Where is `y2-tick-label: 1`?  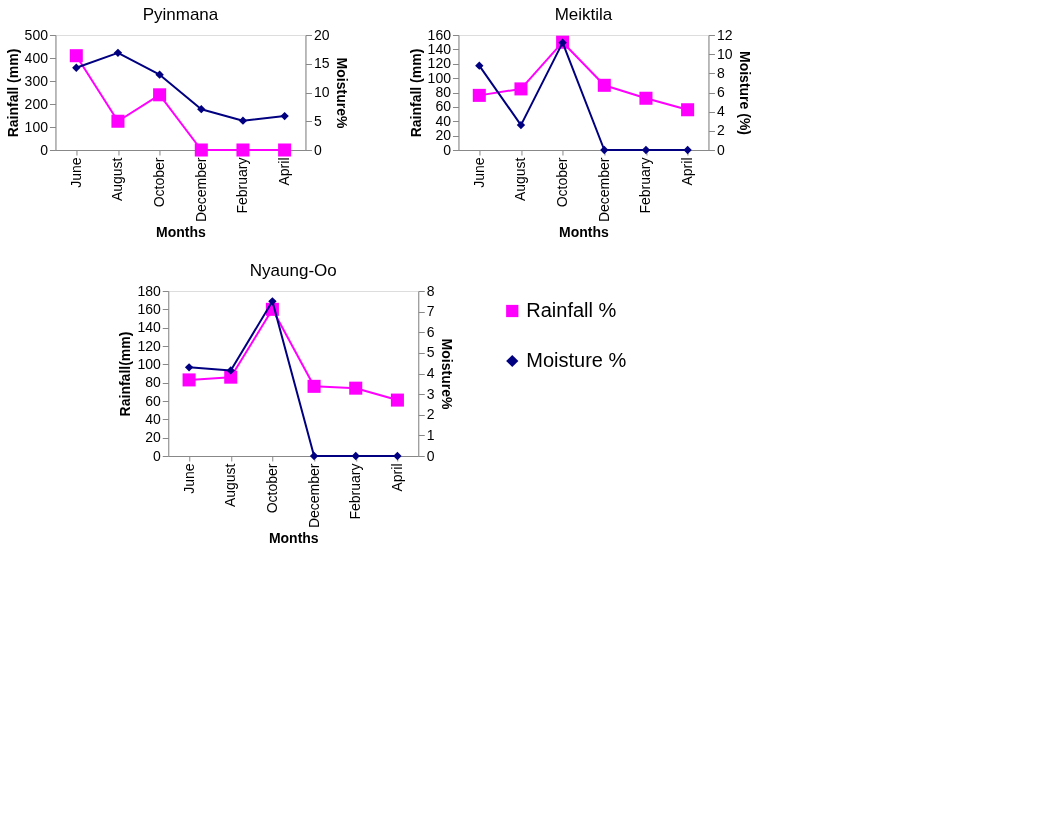
y2-tick-label: 1 is located at coordinates (430, 434).